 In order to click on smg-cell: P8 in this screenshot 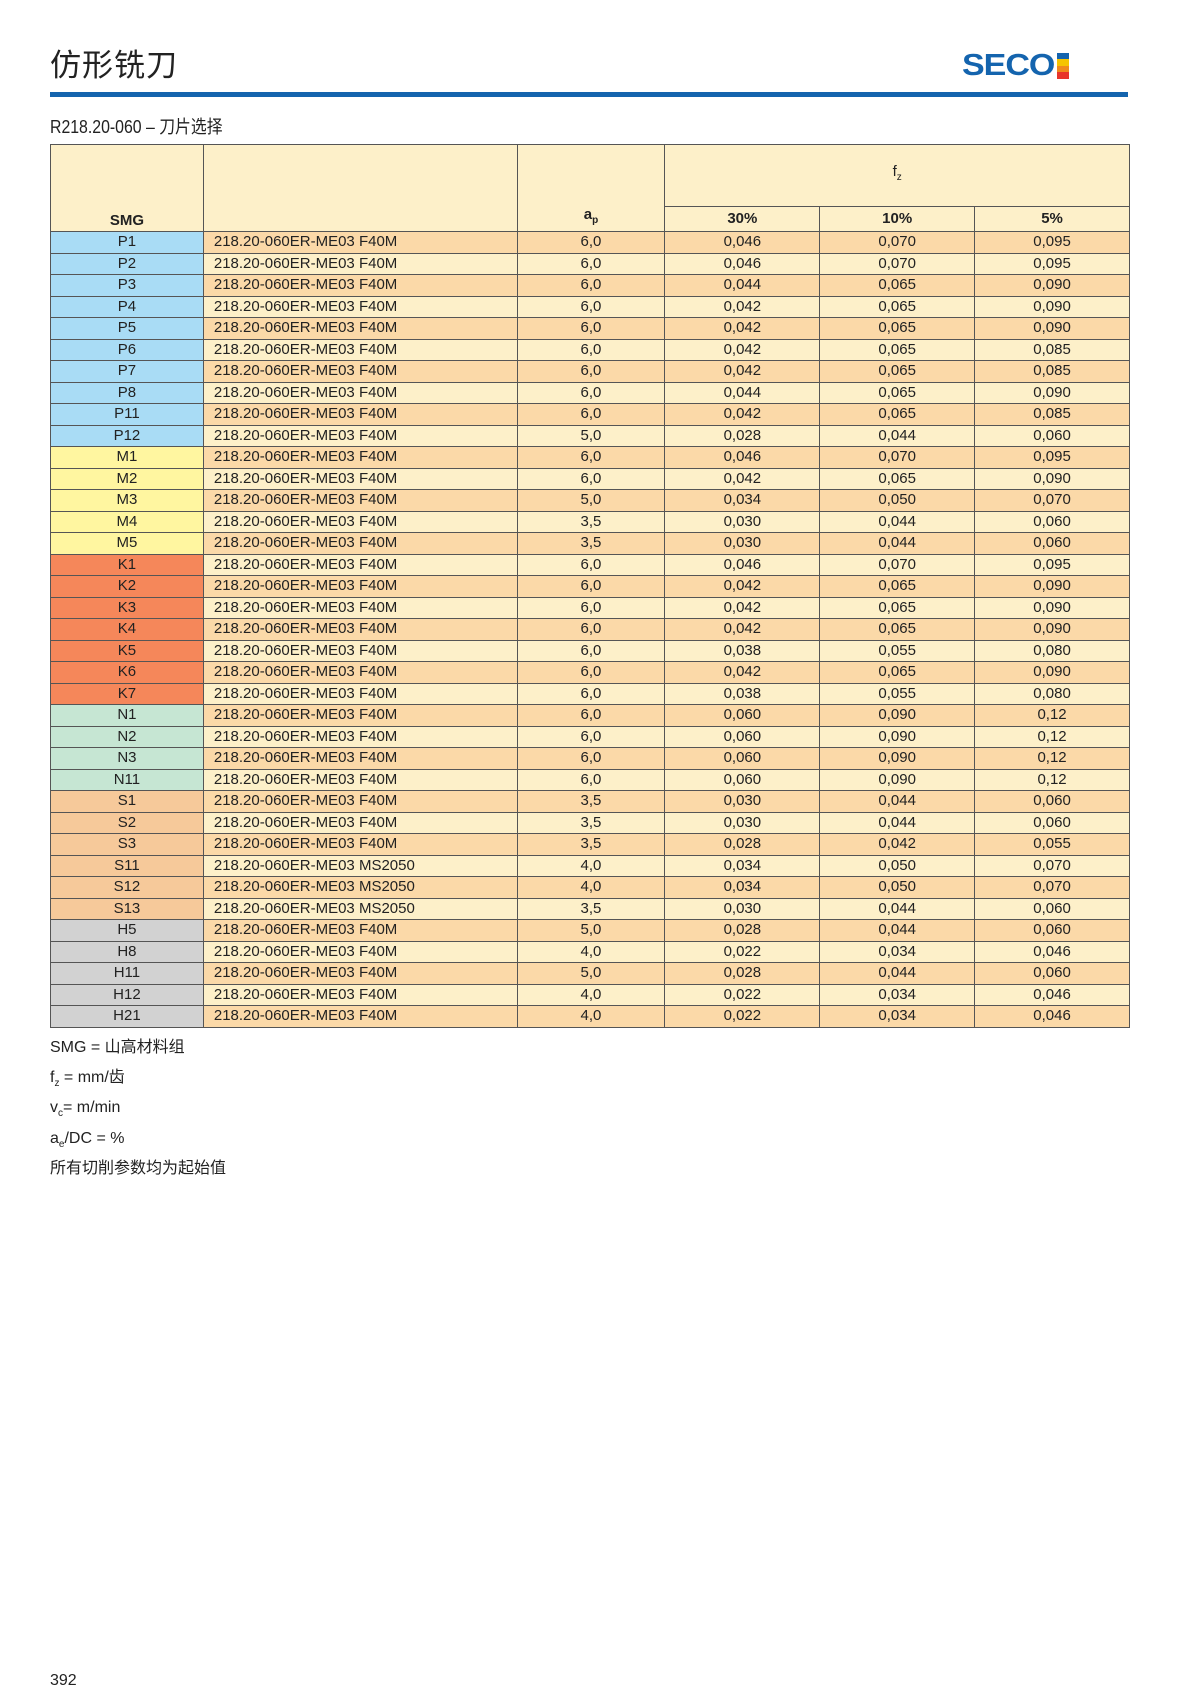, I will do `click(127, 392)`.